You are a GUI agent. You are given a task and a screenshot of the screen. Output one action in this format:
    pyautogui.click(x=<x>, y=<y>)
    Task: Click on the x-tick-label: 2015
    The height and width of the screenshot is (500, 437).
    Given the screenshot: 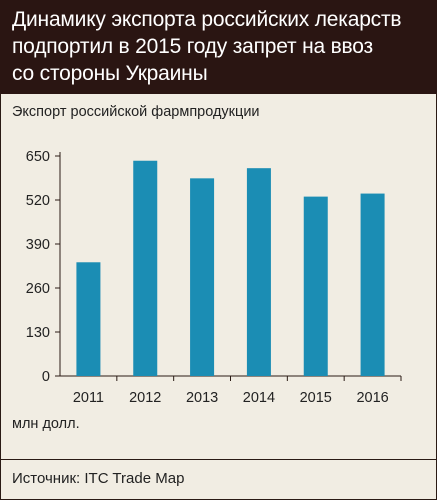 What is the action you would take?
    pyautogui.click(x=316, y=398)
    